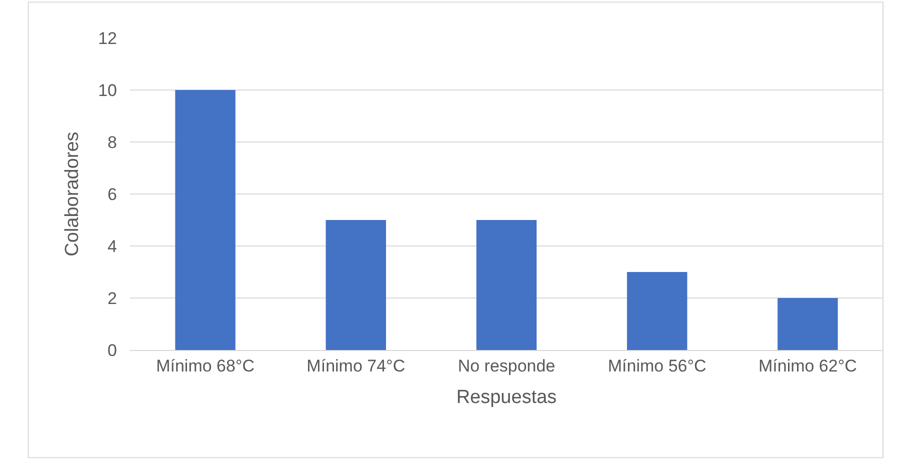 This screenshot has height=463, width=901. What do you see at coordinates (112, 298) in the screenshot?
I see `y-tick-label: 2` at bounding box center [112, 298].